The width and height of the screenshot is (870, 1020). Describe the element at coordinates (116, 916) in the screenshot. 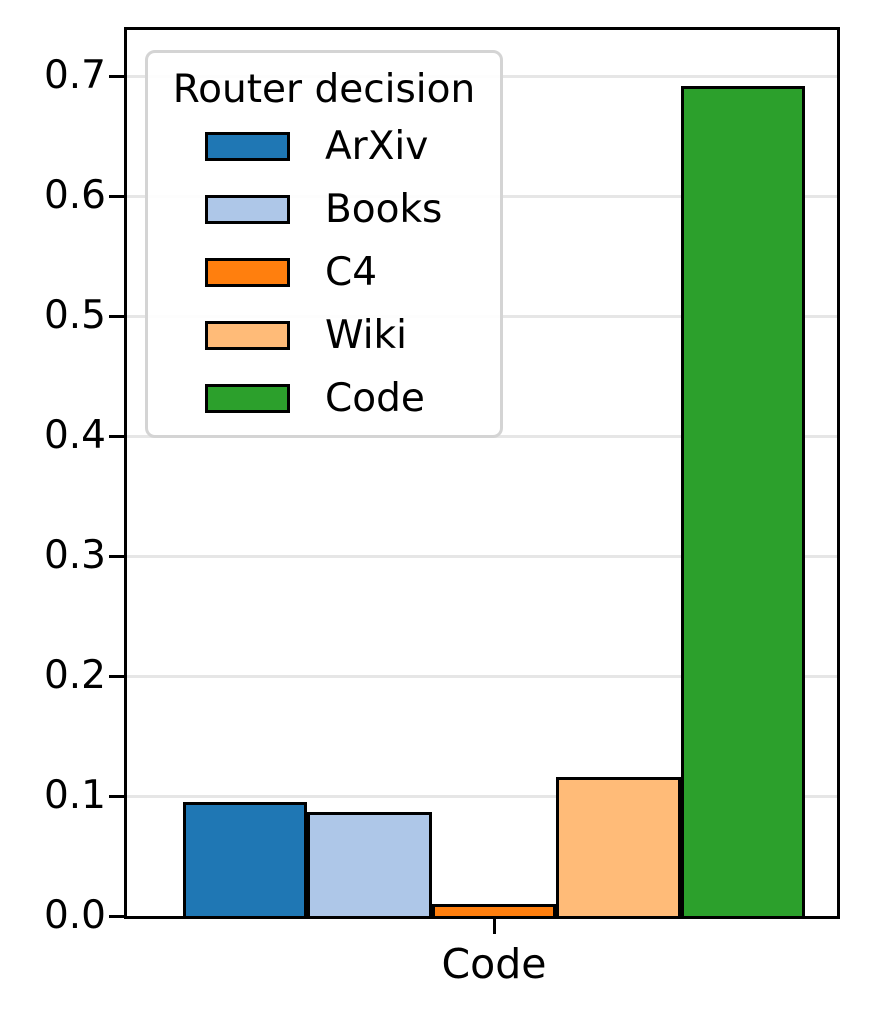

I see `y-tick-mark-0.0` at that location.